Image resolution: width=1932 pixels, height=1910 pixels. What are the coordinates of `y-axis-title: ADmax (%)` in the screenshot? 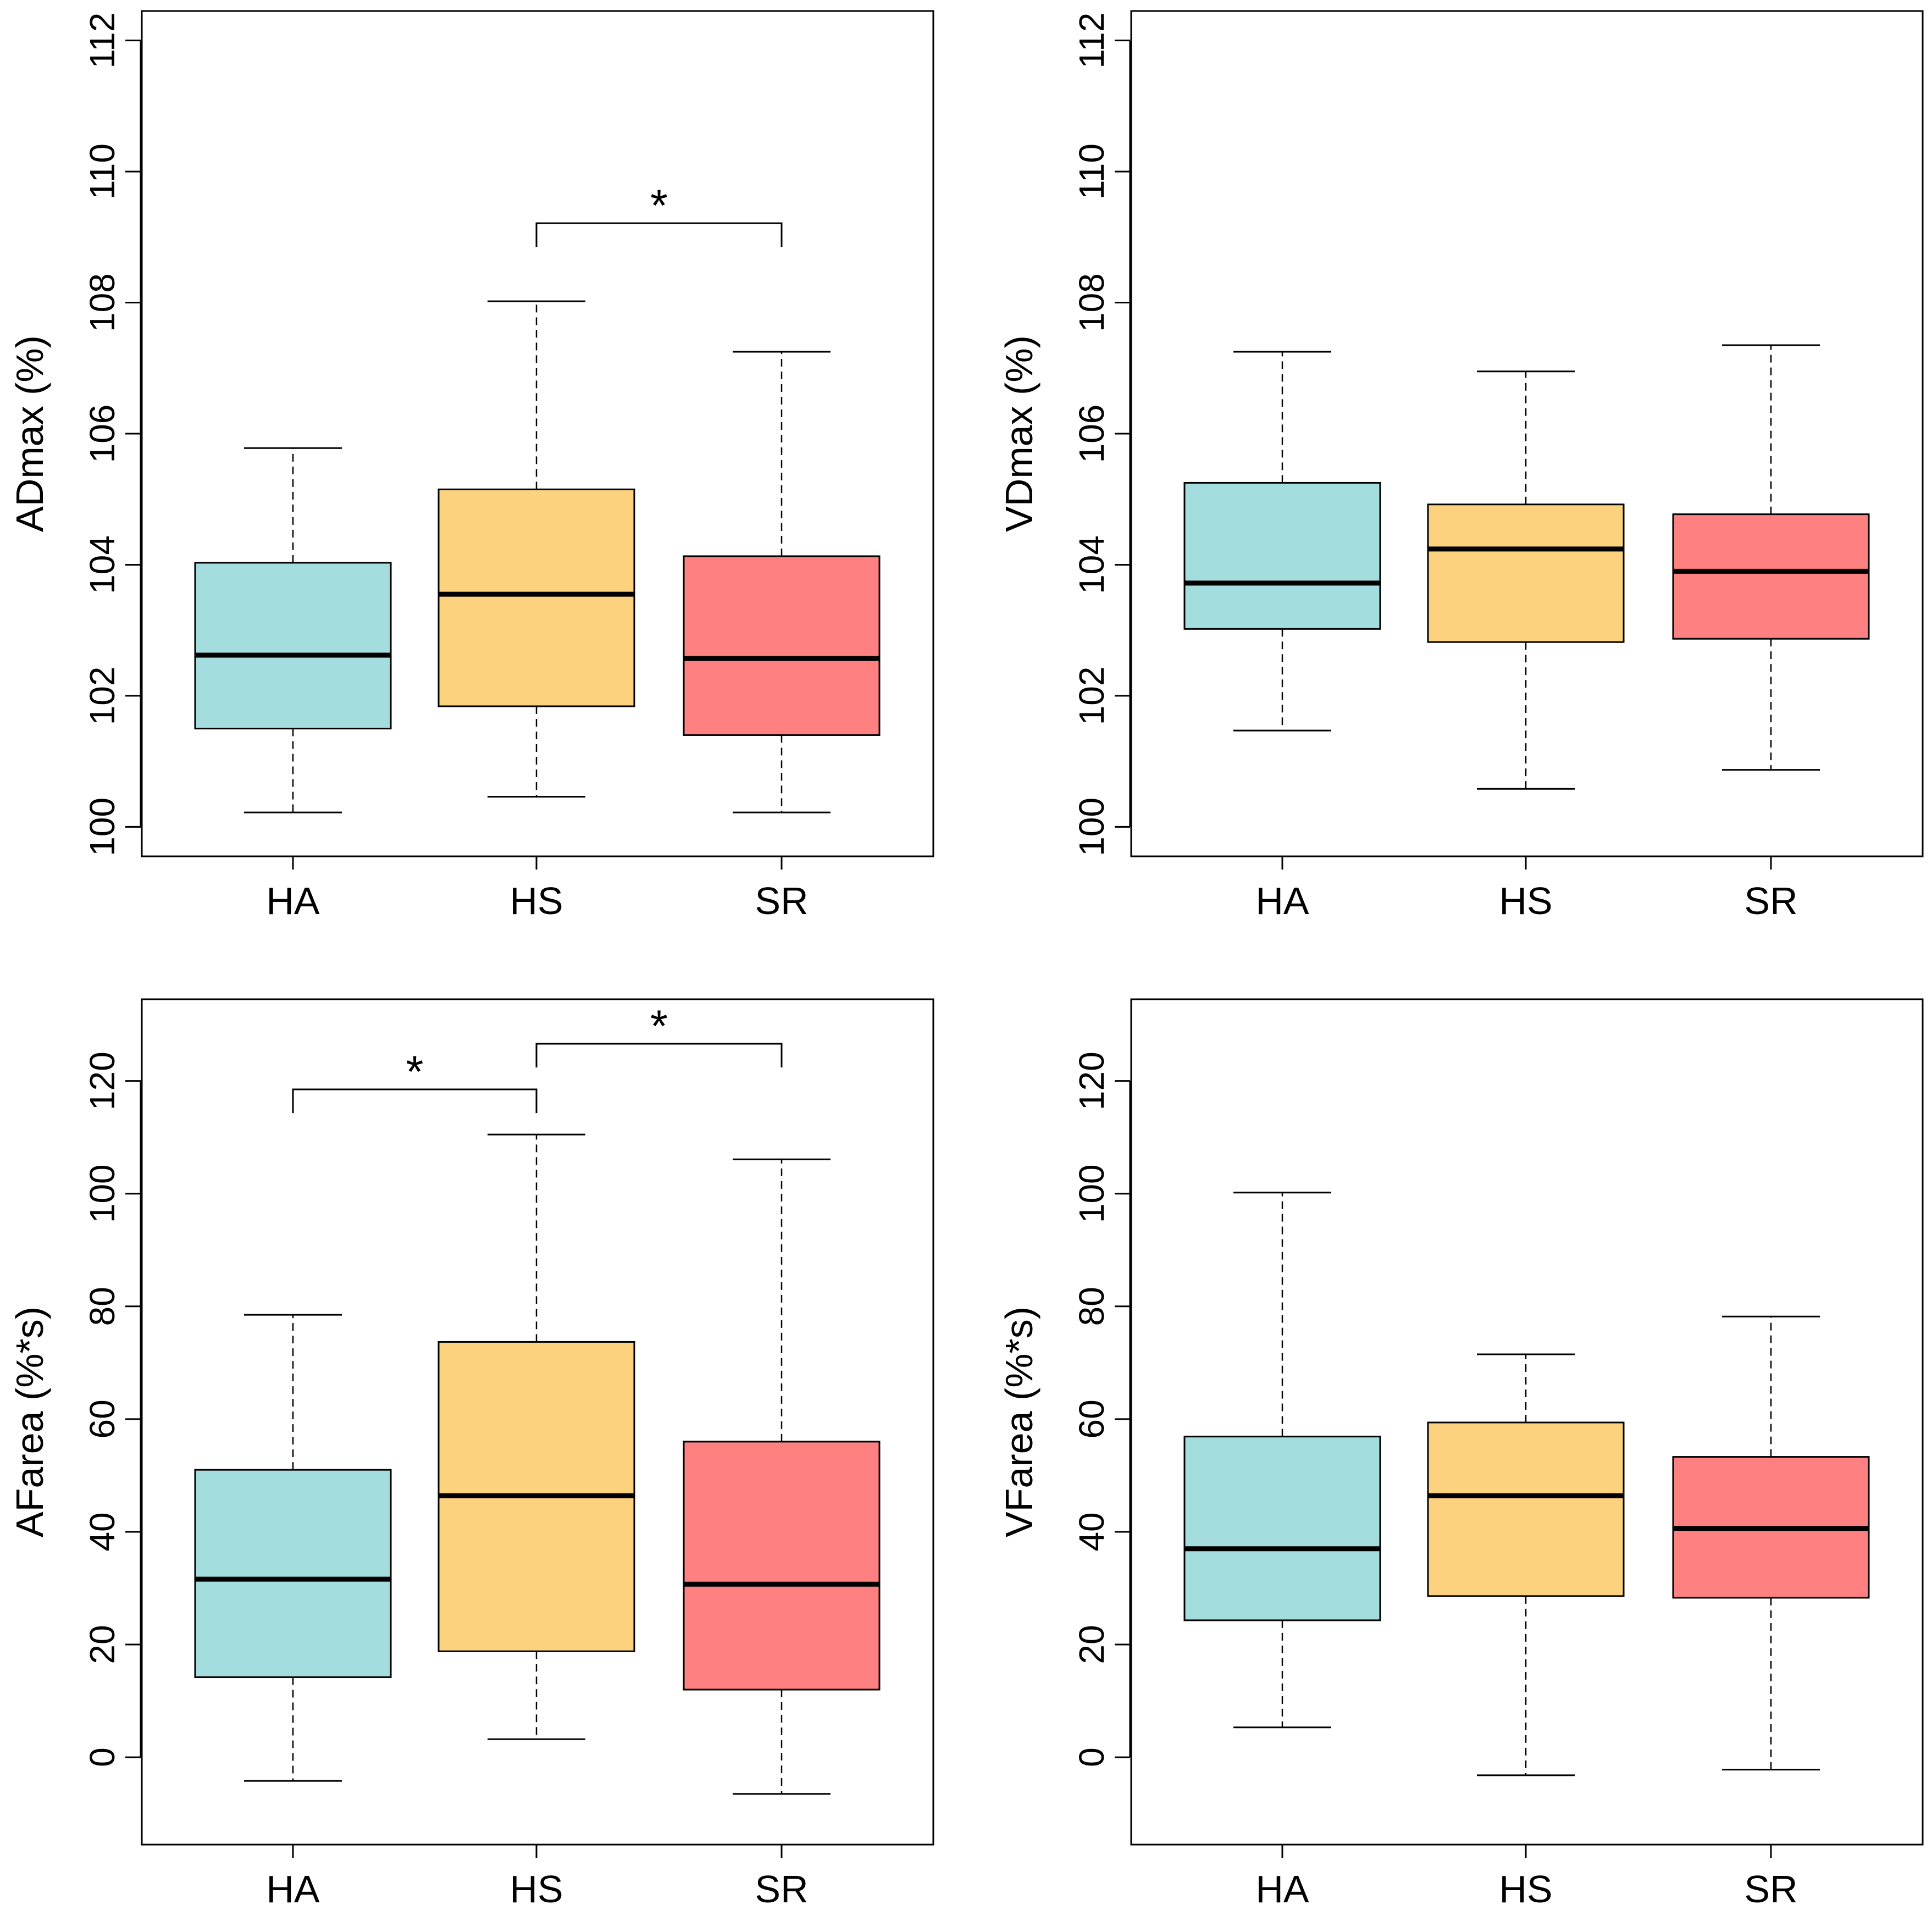 It's located at (29, 433).